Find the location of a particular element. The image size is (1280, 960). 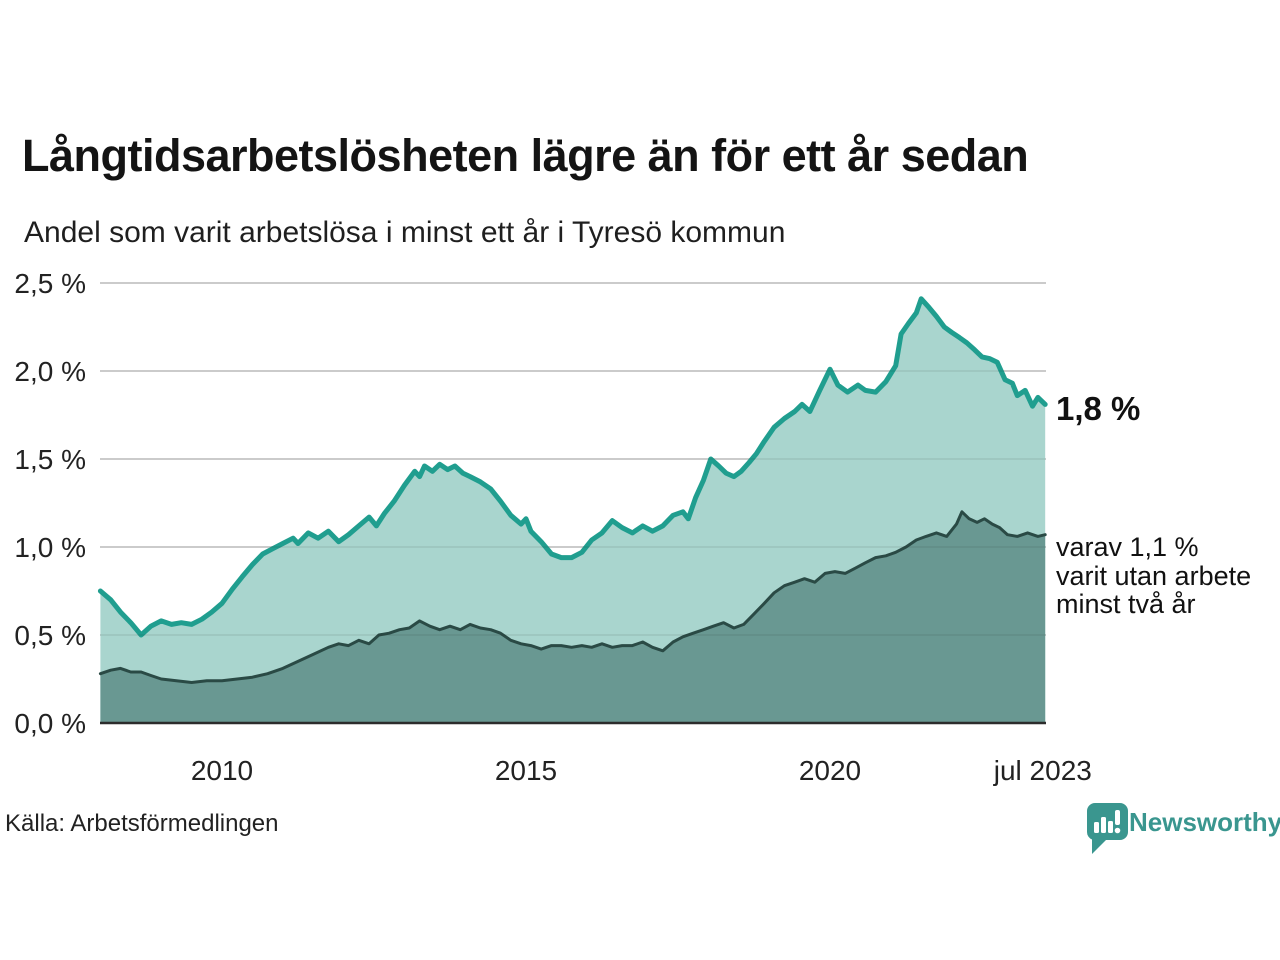

newsworthy-logo-text: Newsworthy is located at coordinates (1204, 822).